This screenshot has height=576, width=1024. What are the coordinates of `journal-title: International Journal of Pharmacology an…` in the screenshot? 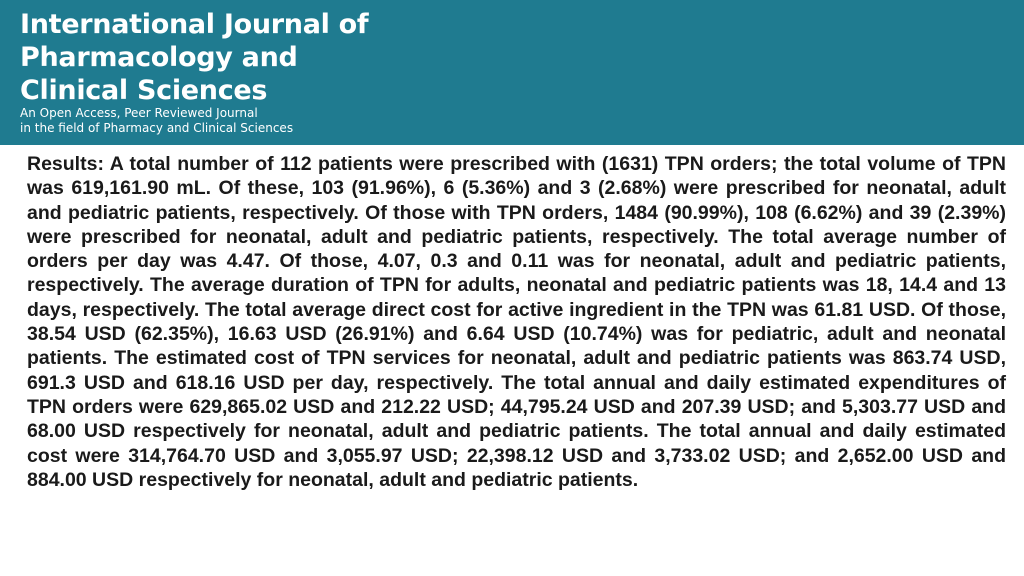 It's located at (194, 57).